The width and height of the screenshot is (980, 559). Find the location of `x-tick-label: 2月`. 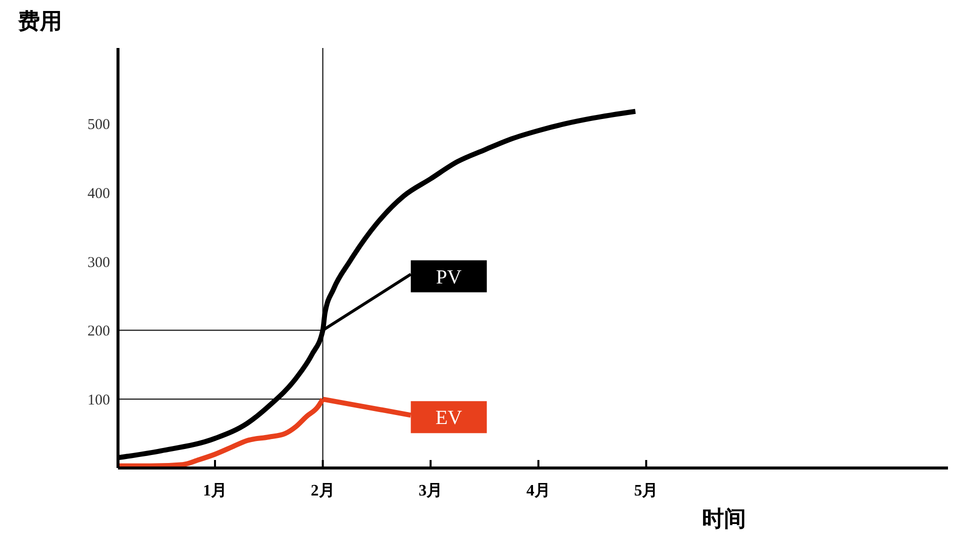

x-tick-label: 2月 is located at coordinates (322, 491).